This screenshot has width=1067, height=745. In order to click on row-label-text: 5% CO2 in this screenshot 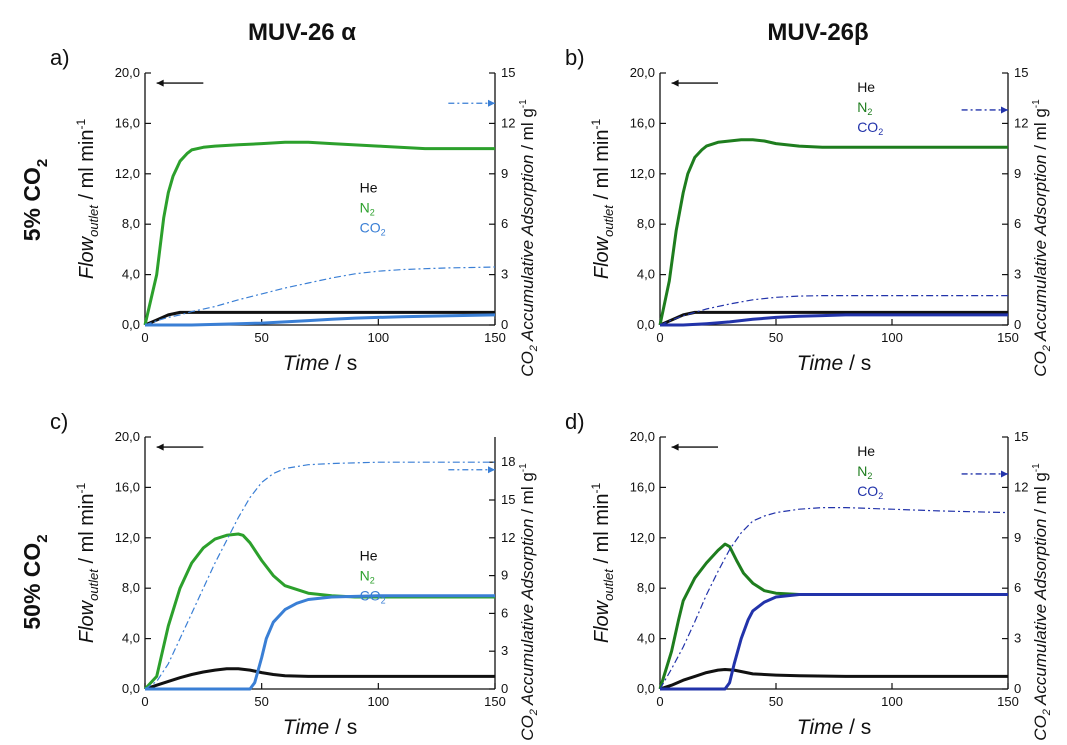, I will do `click(35, 200)`.